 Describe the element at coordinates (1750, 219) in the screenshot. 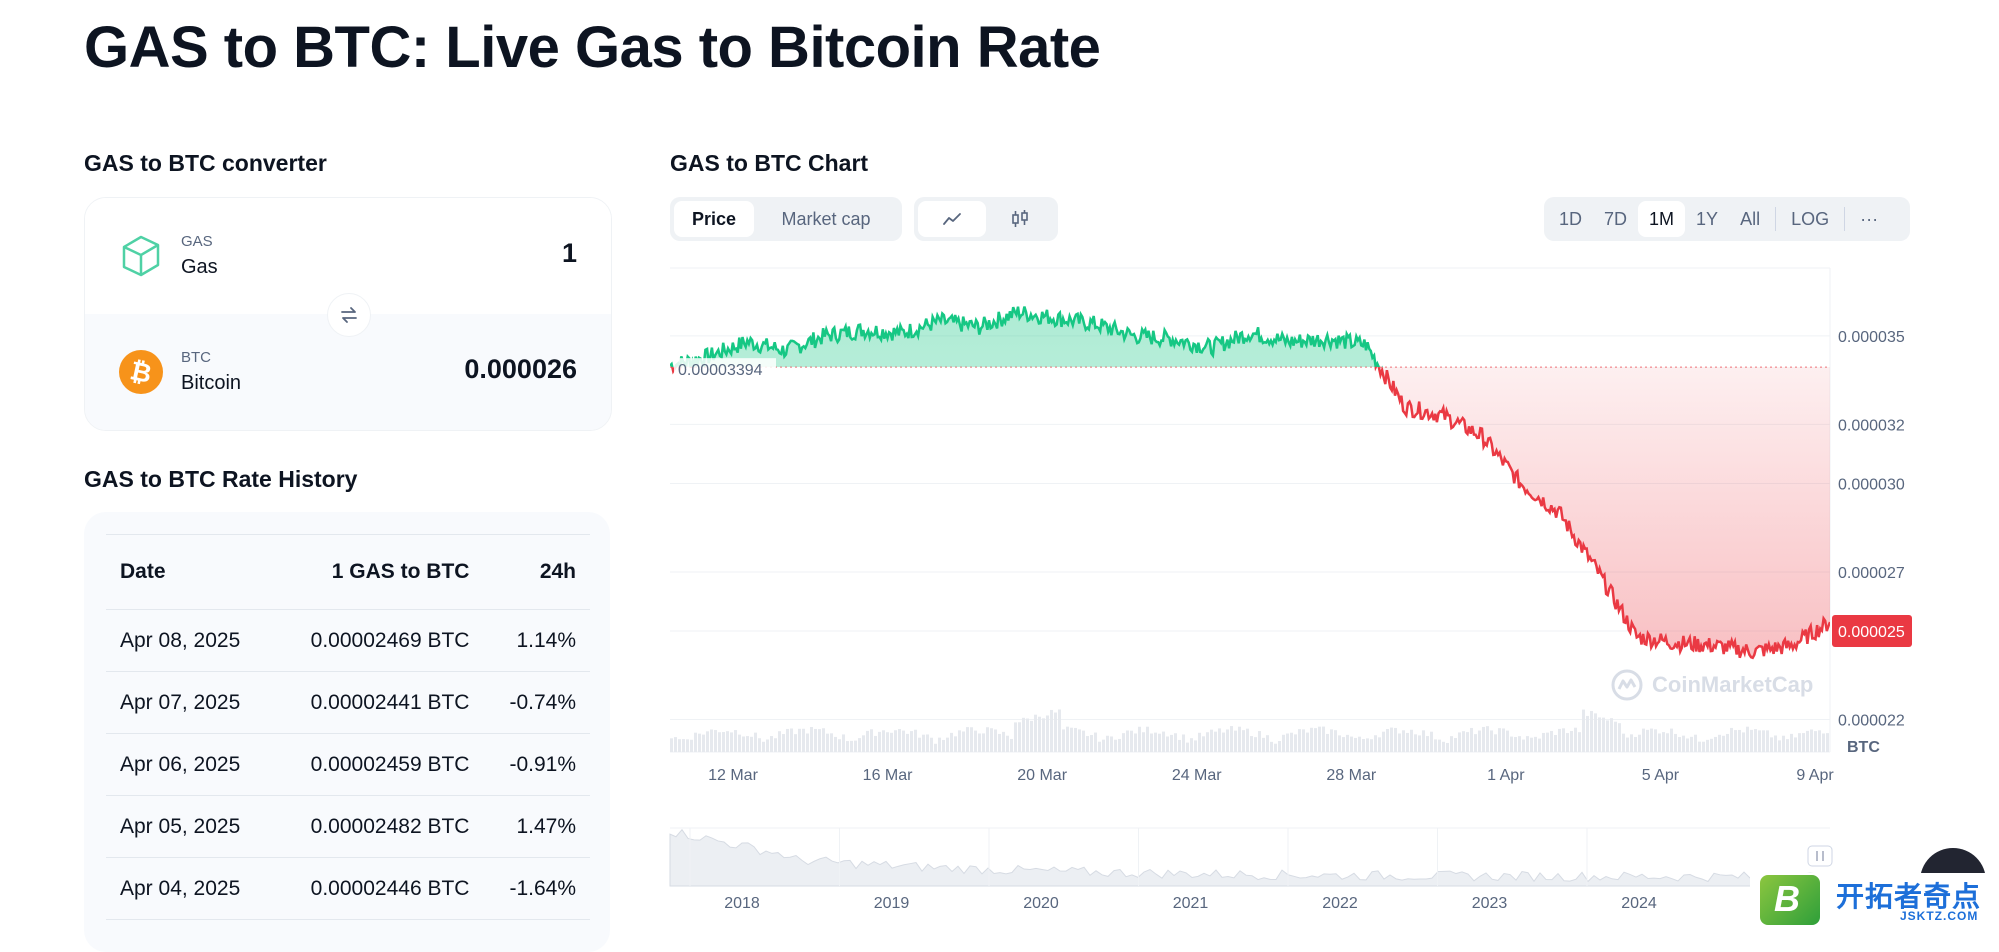

I see `range-all: All` at that location.